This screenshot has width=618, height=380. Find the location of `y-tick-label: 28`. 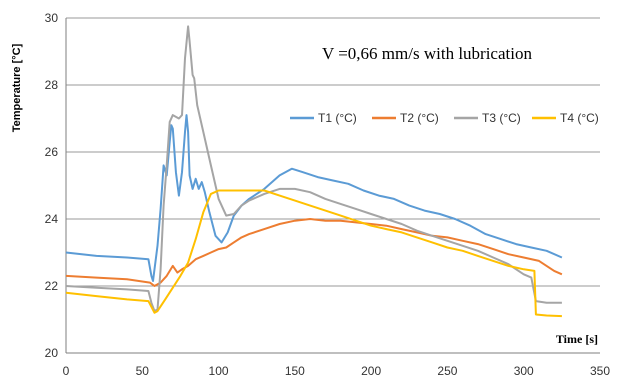

y-tick-label: 28 is located at coordinates (52, 85).